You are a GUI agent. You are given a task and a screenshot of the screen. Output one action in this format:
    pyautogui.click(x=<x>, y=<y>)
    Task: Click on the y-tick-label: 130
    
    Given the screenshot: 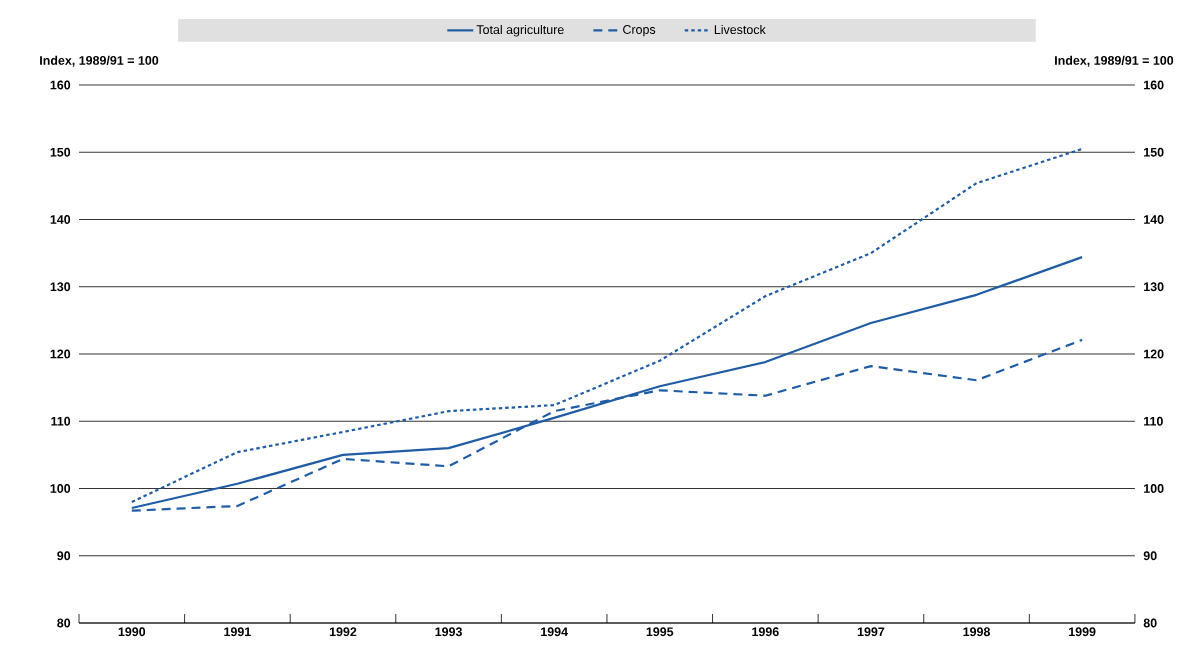 What is the action you would take?
    pyautogui.click(x=60, y=287)
    